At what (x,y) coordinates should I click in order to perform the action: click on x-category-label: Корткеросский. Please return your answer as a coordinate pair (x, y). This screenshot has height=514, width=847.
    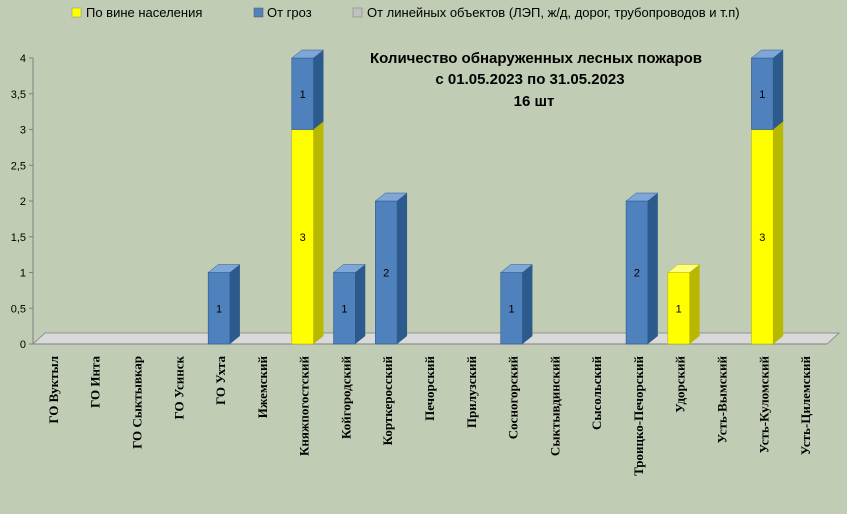
    Looking at the image, I should click on (387, 400).